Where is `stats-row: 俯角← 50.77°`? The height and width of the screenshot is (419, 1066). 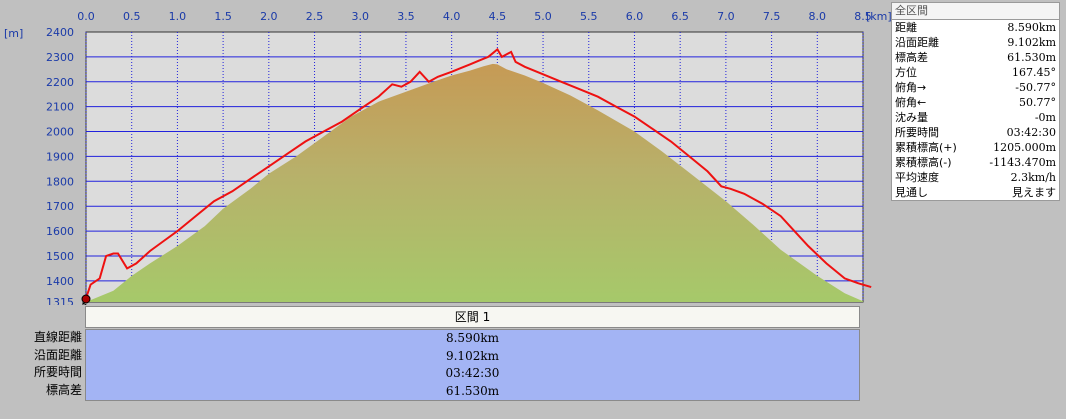
stats-row: 俯角← 50.77° is located at coordinates (975, 102).